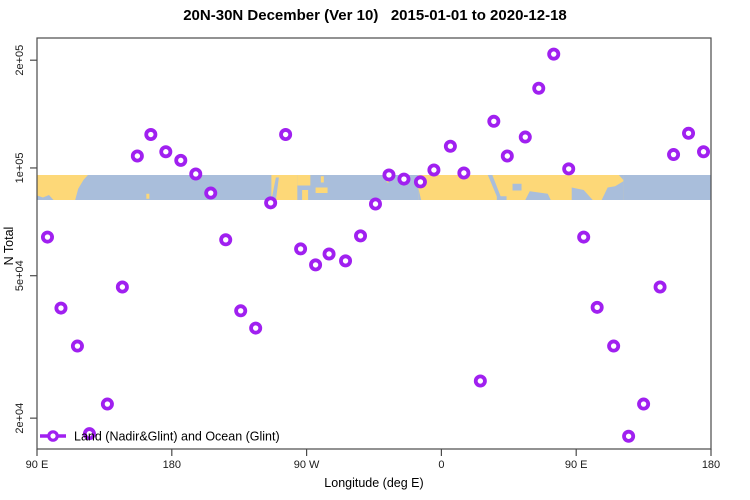 This screenshot has height=500, width=750. What do you see at coordinates (621, 177) in the screenshot?
I see `ocean-cutout-east-china-coast` at bounding box center [621, 177].